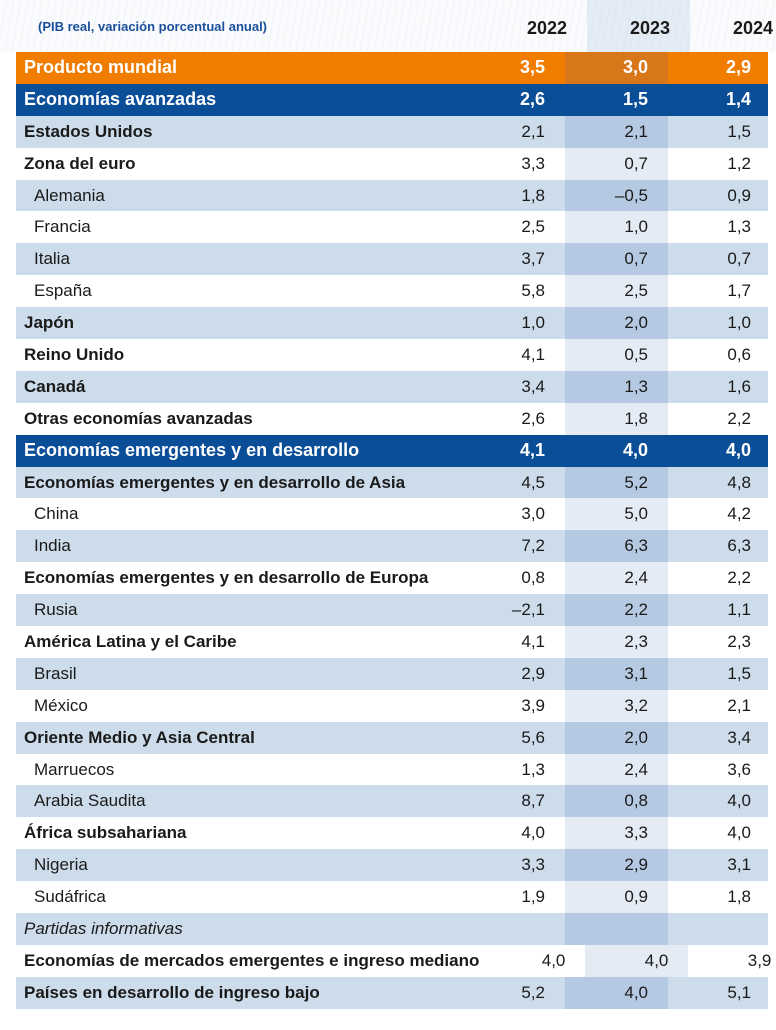 The height and width of the screenshot is (1030, 776). I want to click on value-2023: 5,0, so click(616, 514).